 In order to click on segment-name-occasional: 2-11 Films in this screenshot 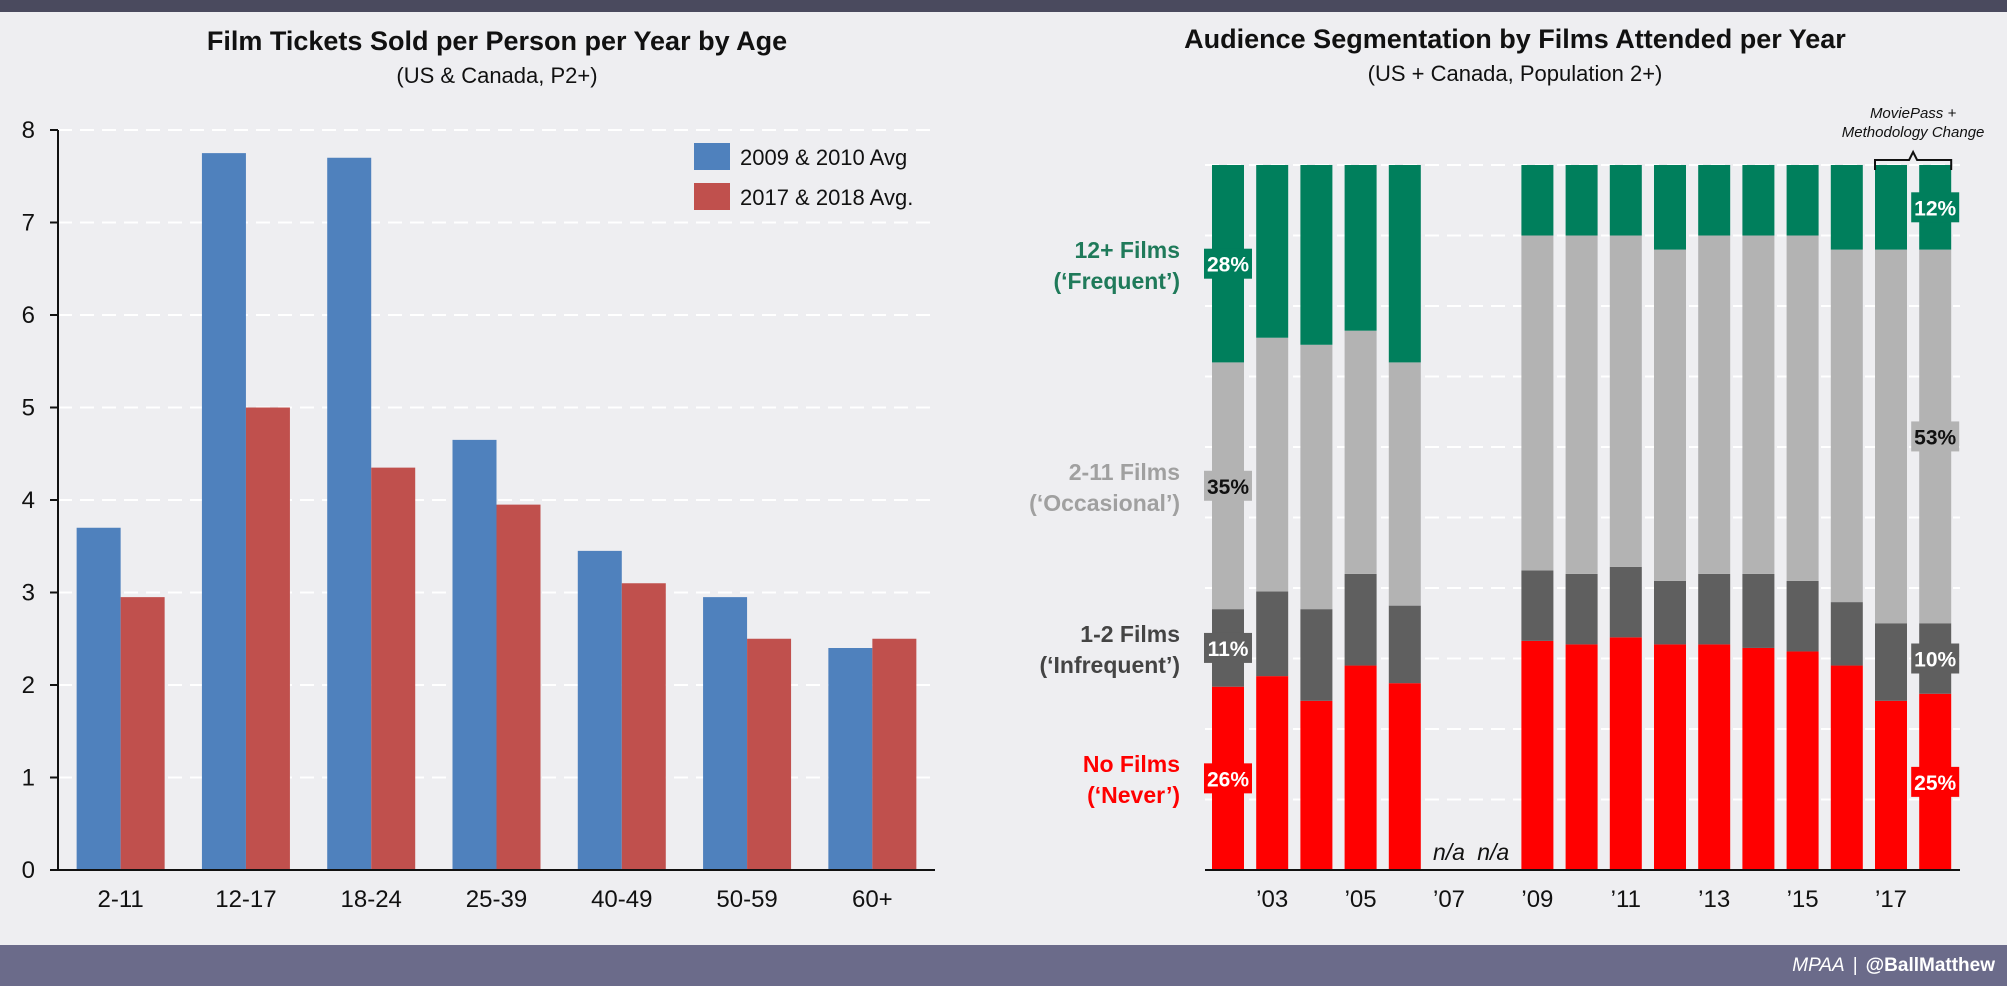, I will do `click(1124, 472)`.